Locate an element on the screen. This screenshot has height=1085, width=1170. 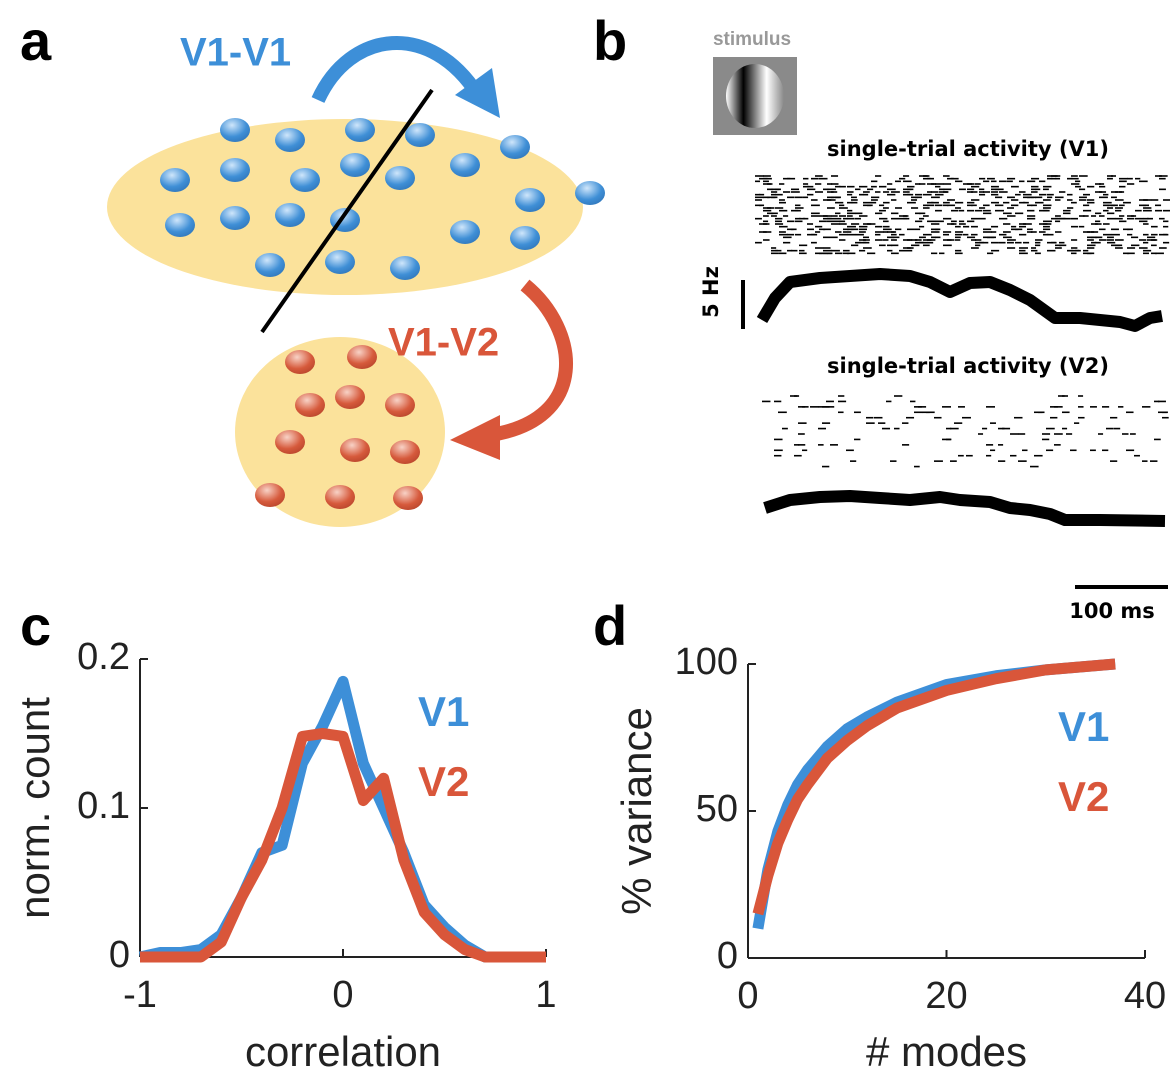
y-tick-label: 50 is located at coordinates (717, 809).